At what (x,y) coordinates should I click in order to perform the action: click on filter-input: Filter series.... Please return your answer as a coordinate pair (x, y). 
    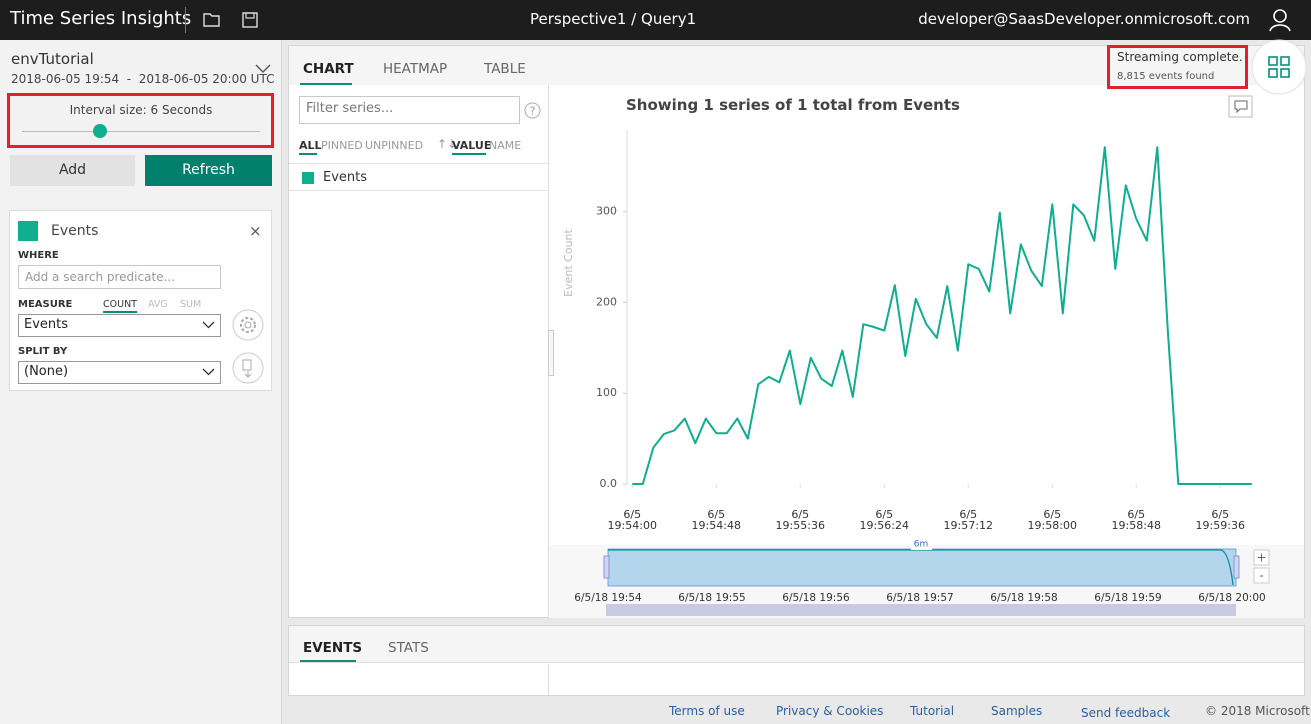
    Looking at the image, I should click on (409, 110).